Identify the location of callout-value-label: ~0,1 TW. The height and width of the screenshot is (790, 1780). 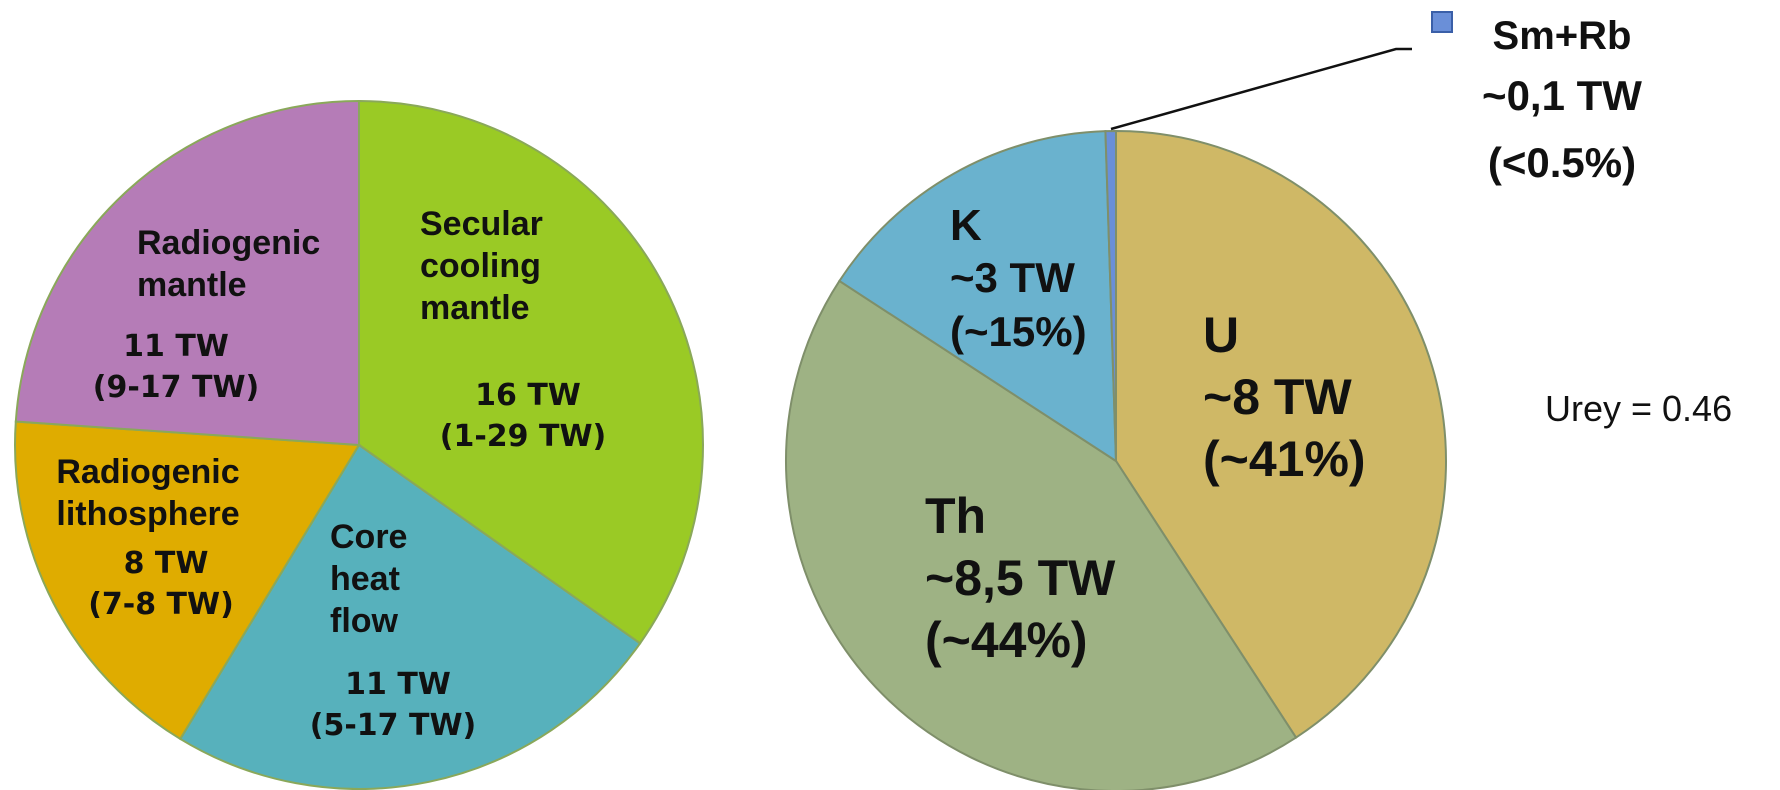
(1562, 95).